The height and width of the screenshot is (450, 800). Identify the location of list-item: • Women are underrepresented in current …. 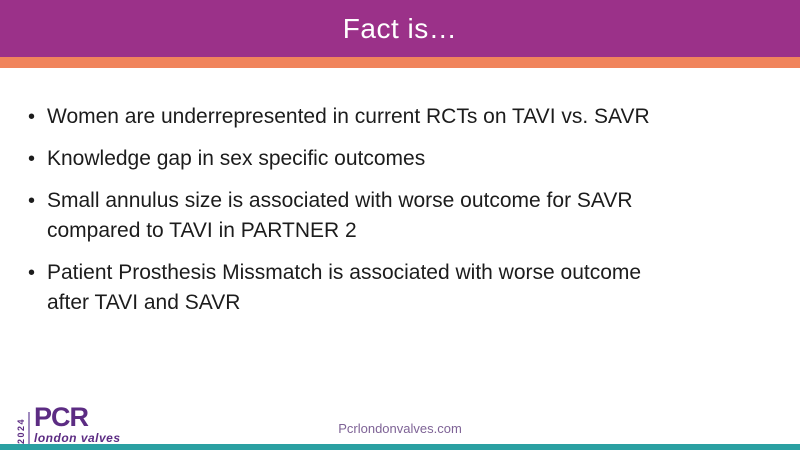
(399, 117).